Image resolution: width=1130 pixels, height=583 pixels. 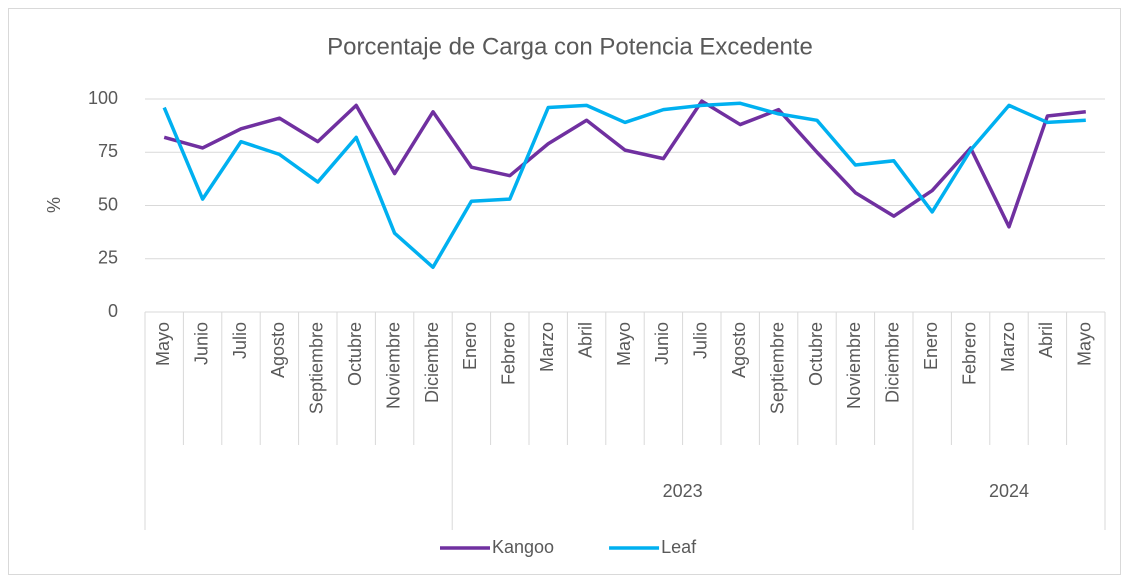 What do you see at coordinates (679, 547) in the screenshot?
I see `legend-label: Leaf` at bounding box center [679, 547].